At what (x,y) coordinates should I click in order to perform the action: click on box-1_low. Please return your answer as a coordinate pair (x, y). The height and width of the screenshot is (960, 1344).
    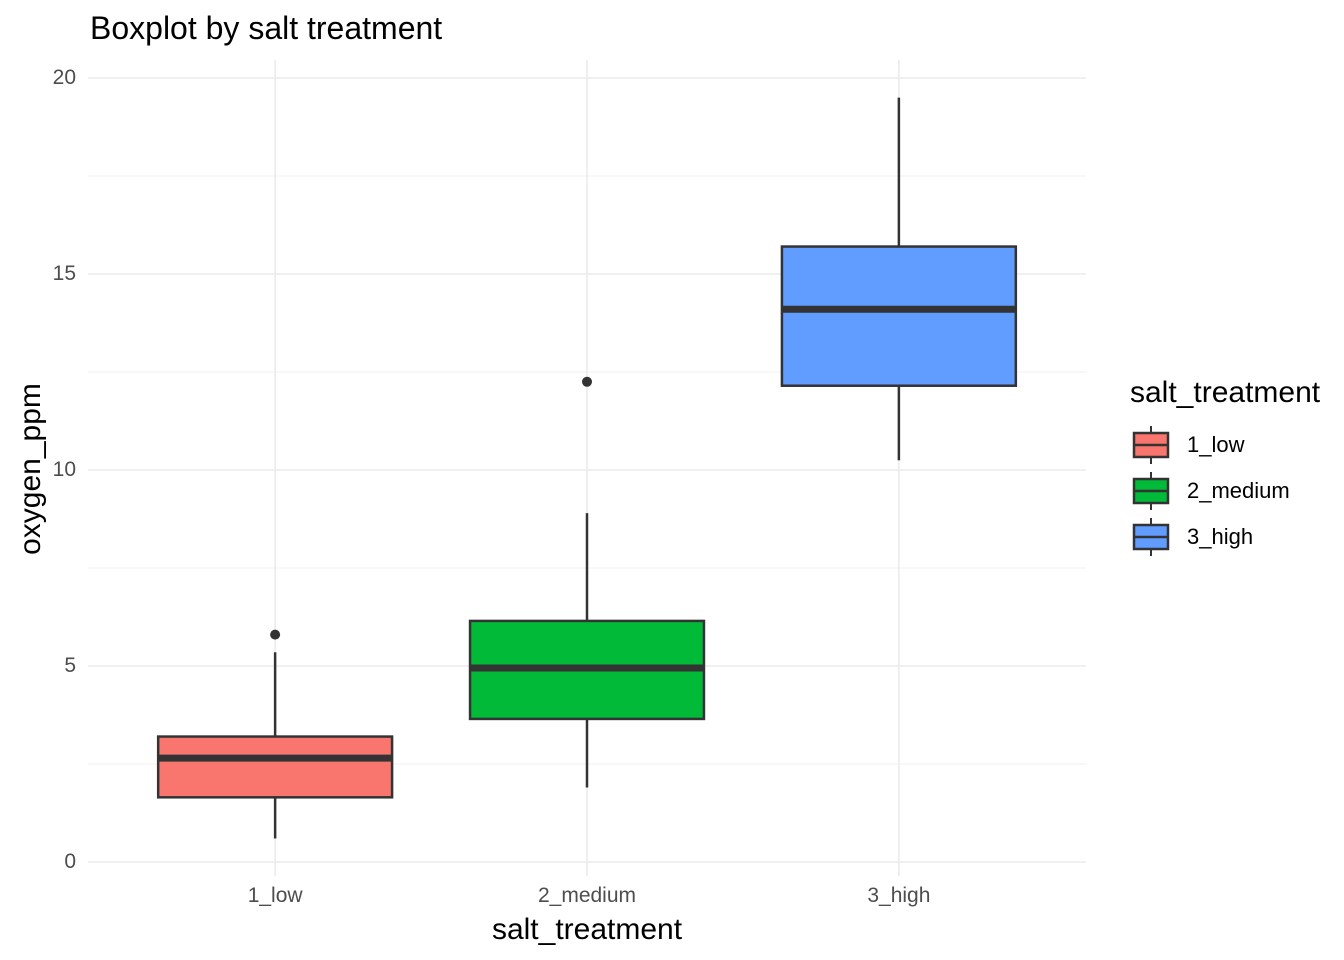
    Looking at the image, I should click on (275, 767).